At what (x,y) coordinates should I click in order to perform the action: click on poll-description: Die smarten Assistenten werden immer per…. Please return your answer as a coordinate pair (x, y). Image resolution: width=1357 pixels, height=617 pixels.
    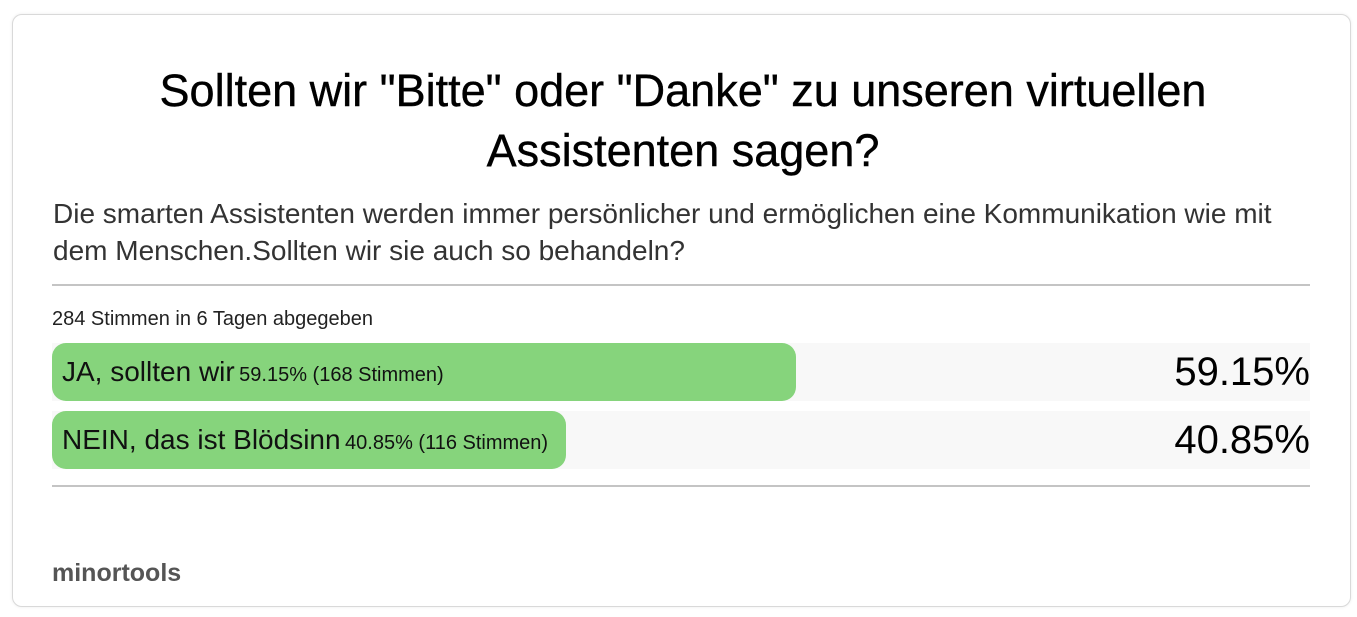
    Looking at the image, I should click on (662, 232).